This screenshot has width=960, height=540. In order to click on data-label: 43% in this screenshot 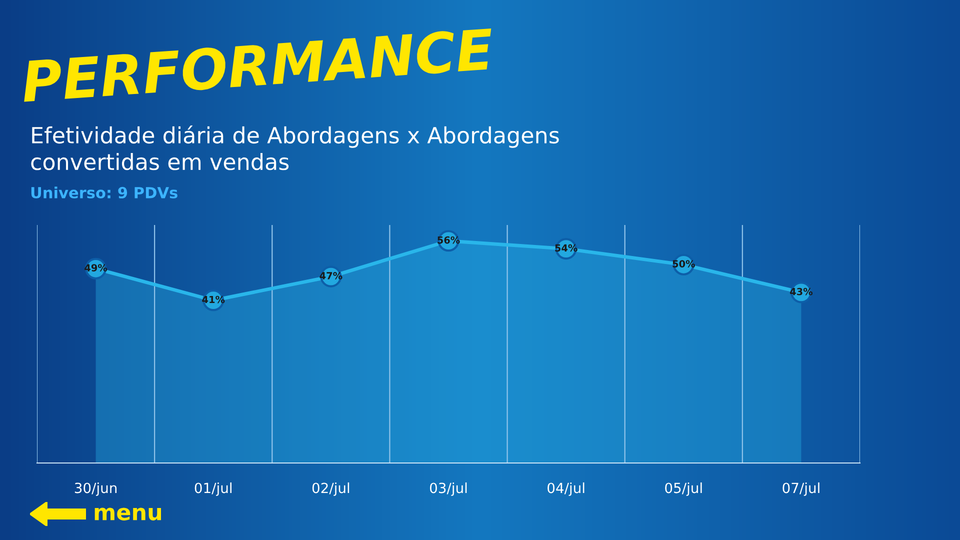, I will do `click(801, 292)`.